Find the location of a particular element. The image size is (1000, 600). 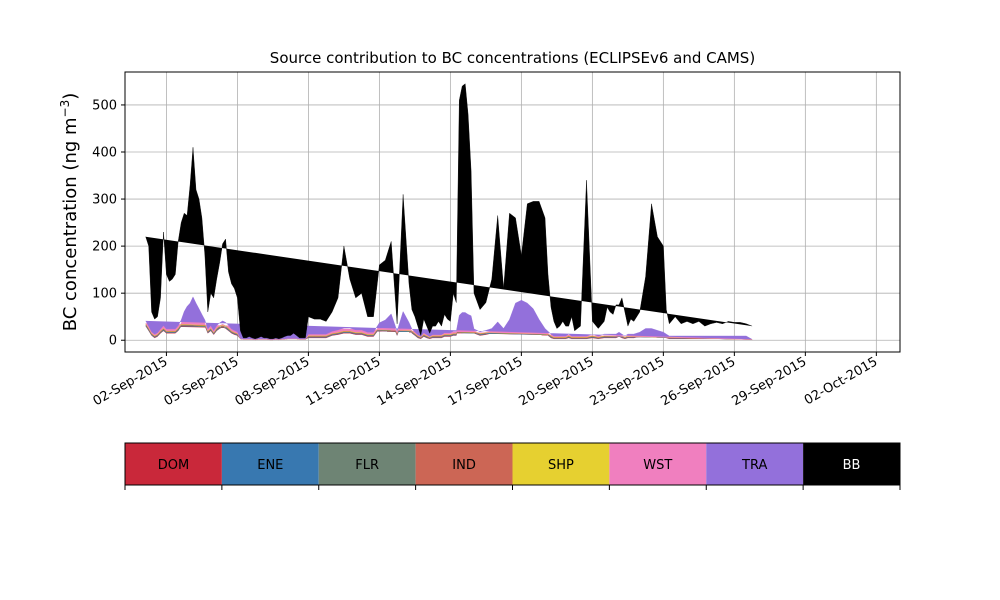

y-tick-label: 200 is located at coordinates (104, 247).